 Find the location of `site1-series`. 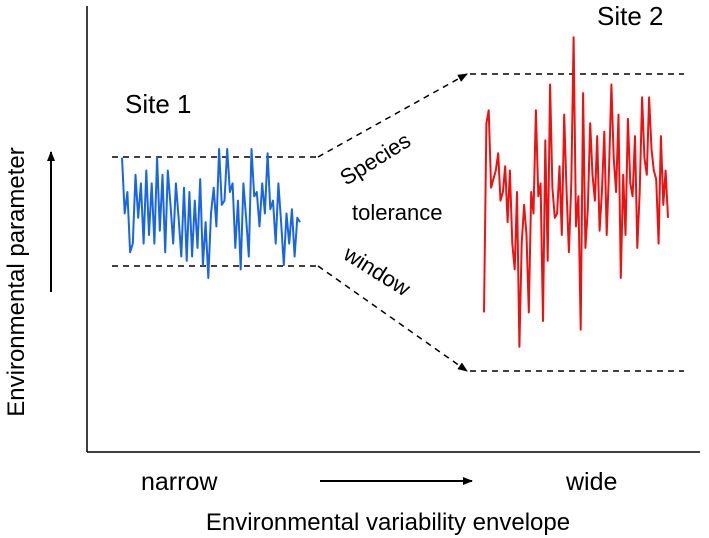

site1-series is located at coordinates (211, 213).